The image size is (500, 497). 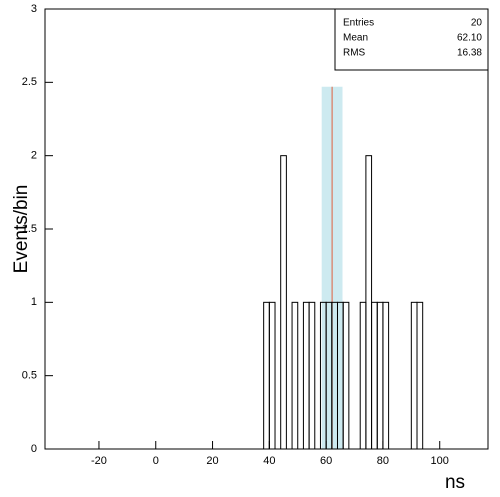 I want to click on x-tick-label: 80, so click(x=383, y=461).